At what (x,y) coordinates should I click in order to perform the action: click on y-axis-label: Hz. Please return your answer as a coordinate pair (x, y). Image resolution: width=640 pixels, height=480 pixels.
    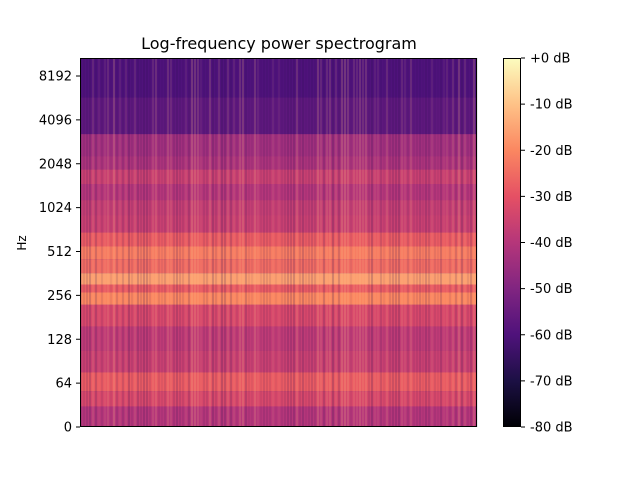
    Looking at the image, I should click on (22, 242).